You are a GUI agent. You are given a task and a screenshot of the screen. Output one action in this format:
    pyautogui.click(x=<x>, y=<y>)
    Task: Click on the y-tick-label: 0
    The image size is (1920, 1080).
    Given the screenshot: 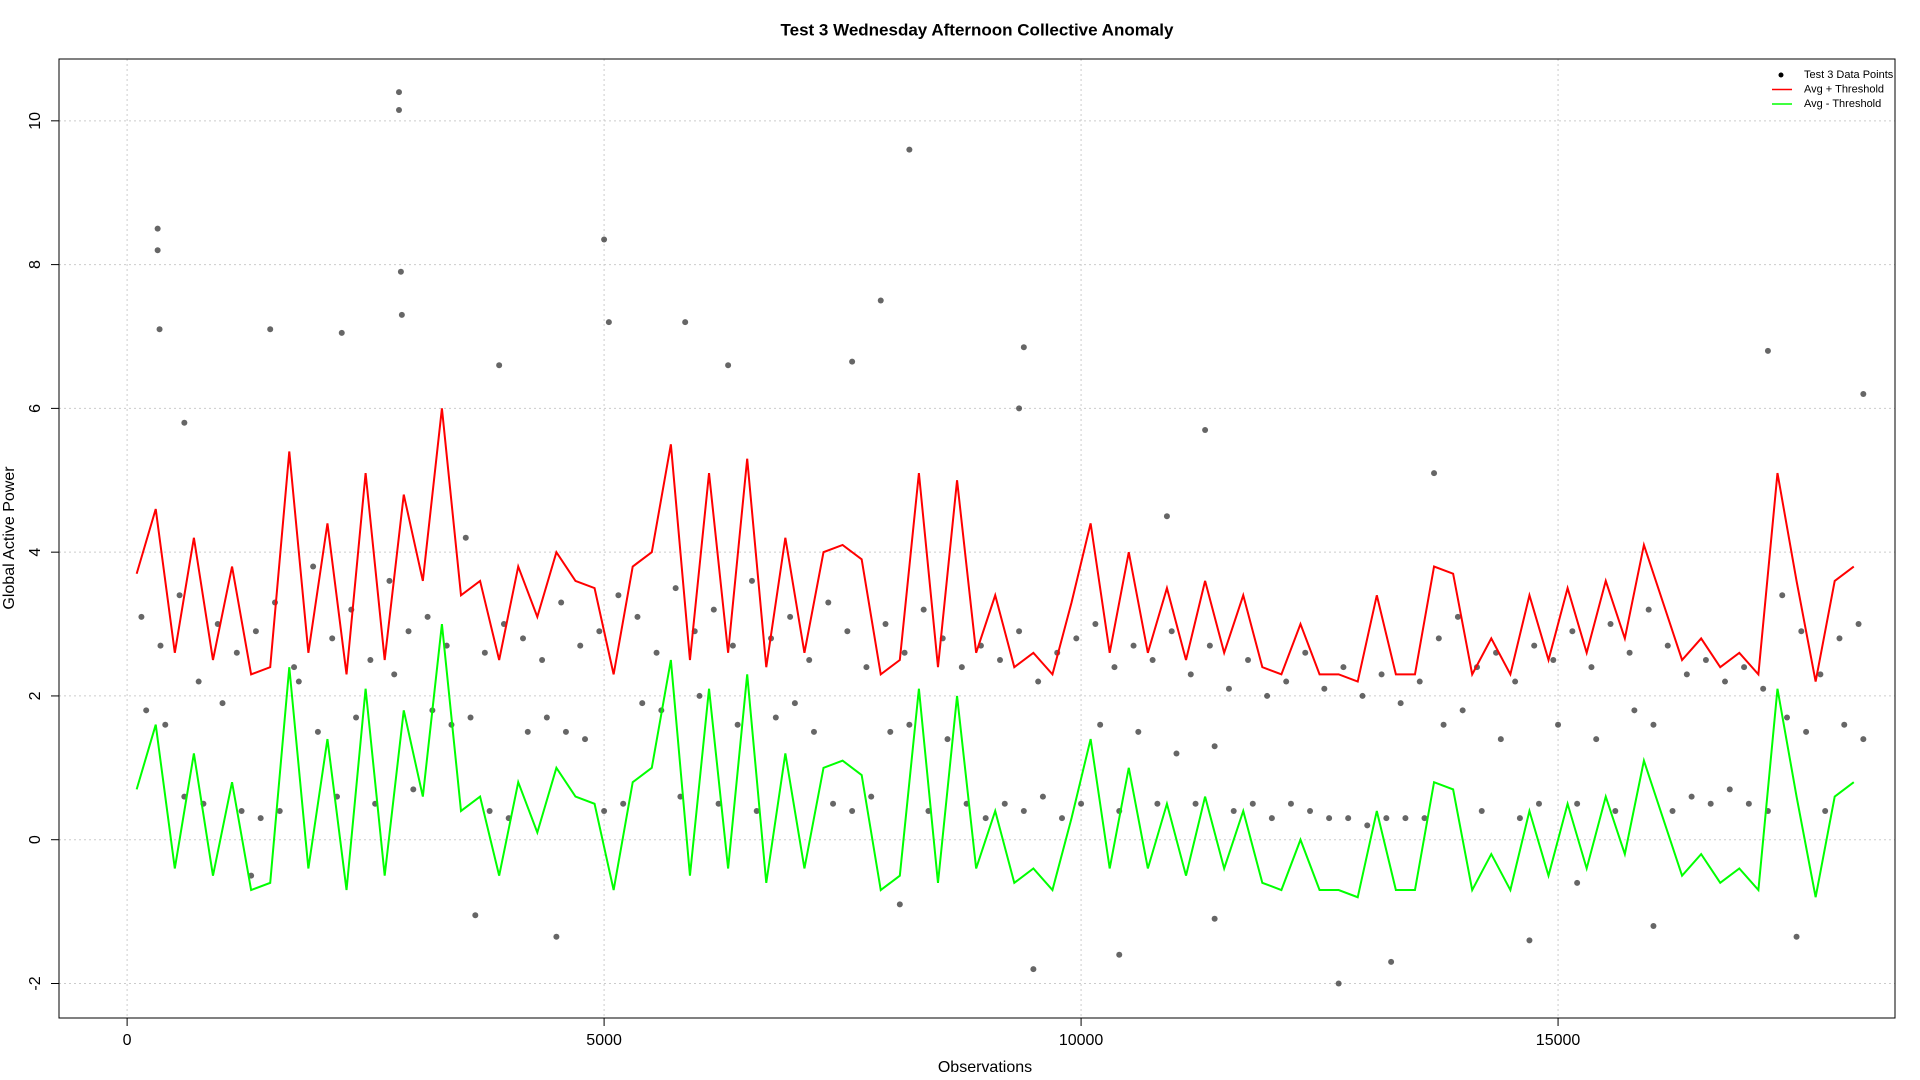 What is the action you would take?
    pyautogui.click(x=35, y=839)
    